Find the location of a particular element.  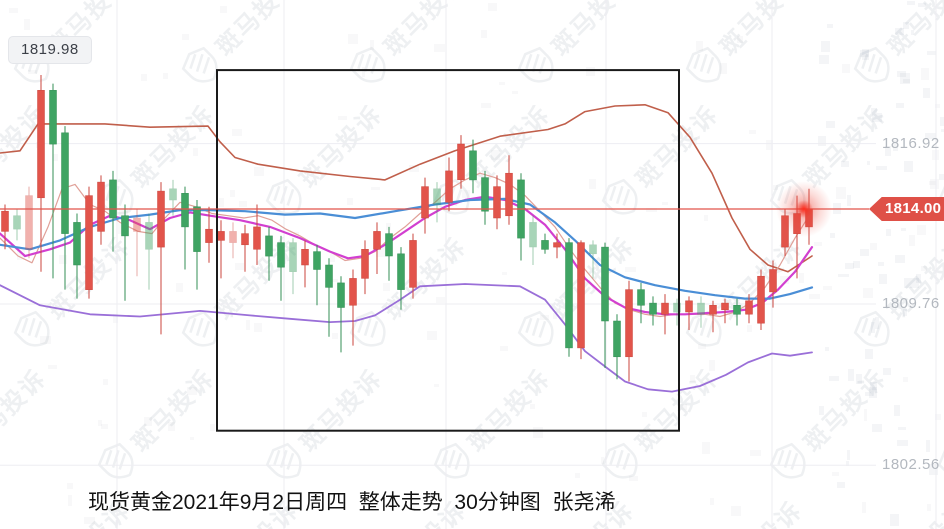

y-axis-label: 1802.56 is located at coordinates (911, 465).